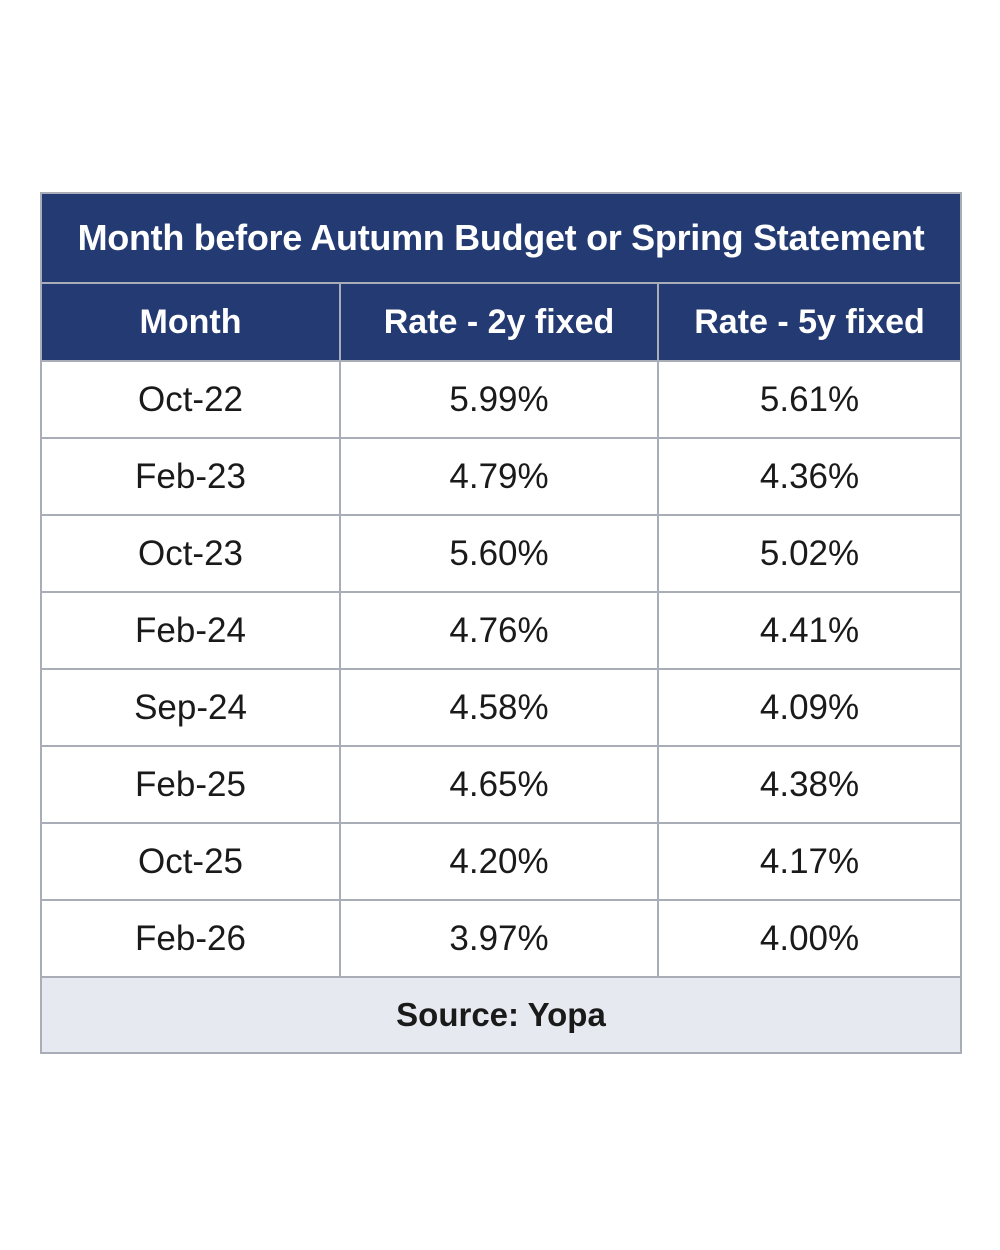 The width and height of the screenshot is (1000, 1250). Describe the element at coordinates (809, 937) in the screenshot. I see `cell-rate-5y: 4.00%` at that location.